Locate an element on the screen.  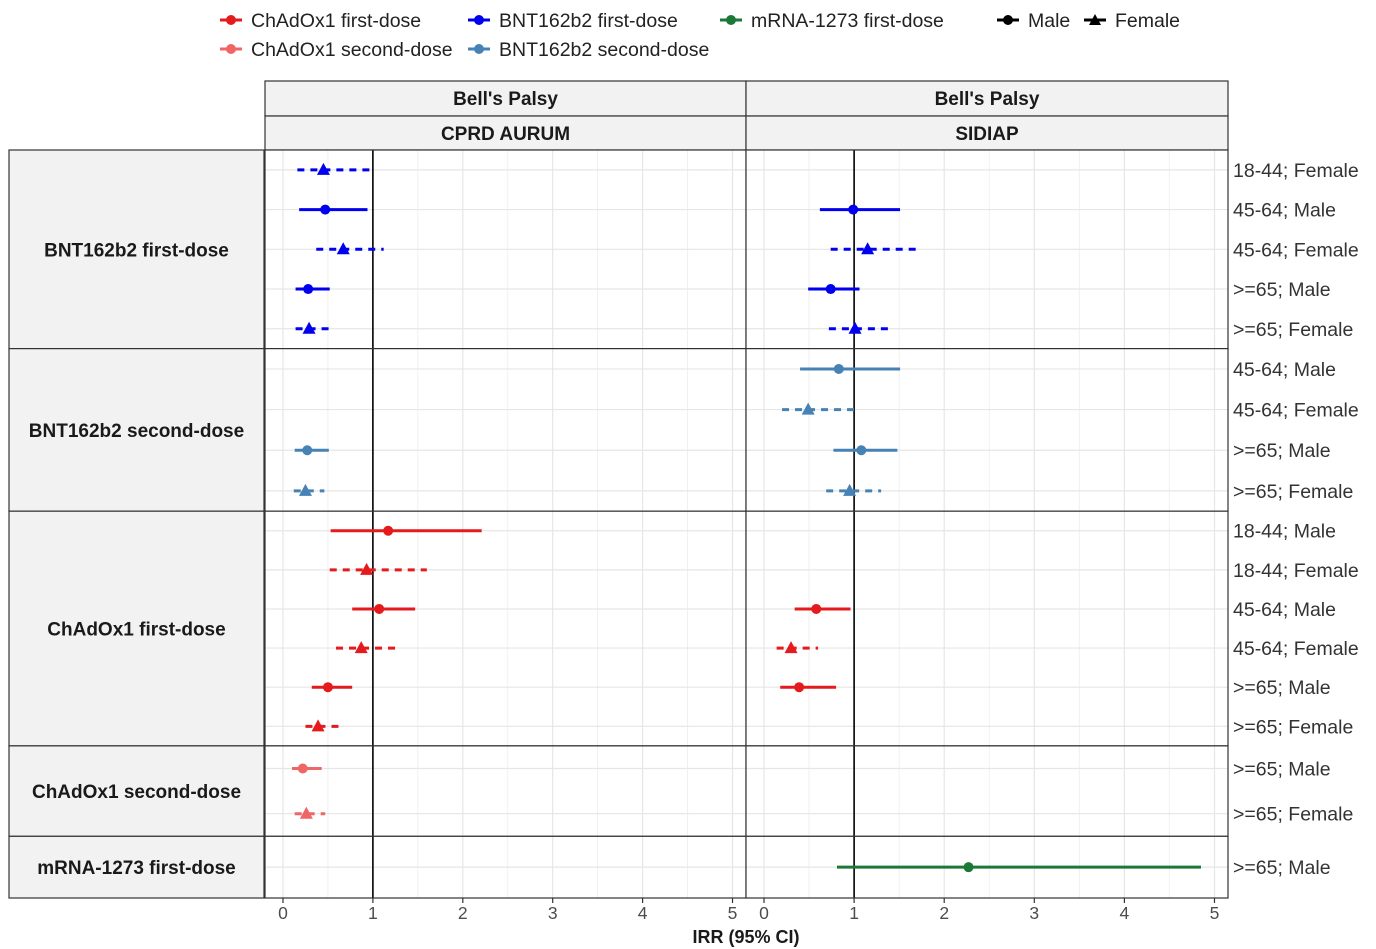
panel-border is located at coordinates (987, 867).